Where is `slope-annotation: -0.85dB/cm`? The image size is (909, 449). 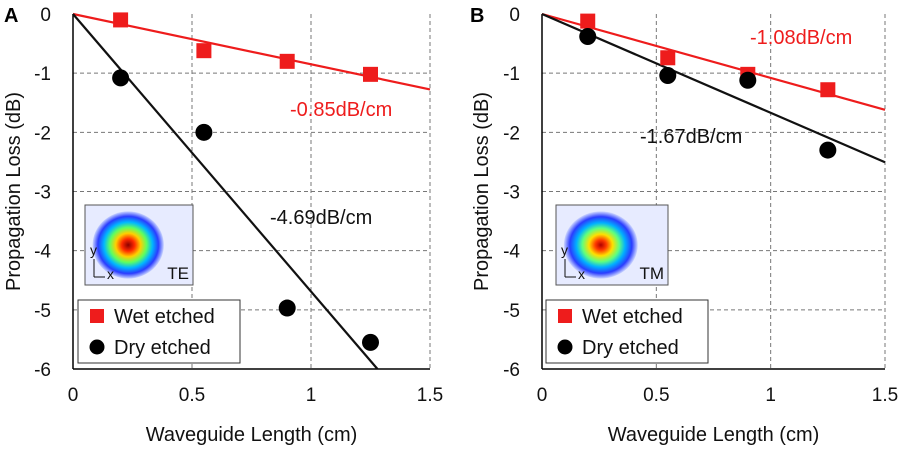 slope-annotation: -0.85dB/cm is located at coordinates (341, 110).